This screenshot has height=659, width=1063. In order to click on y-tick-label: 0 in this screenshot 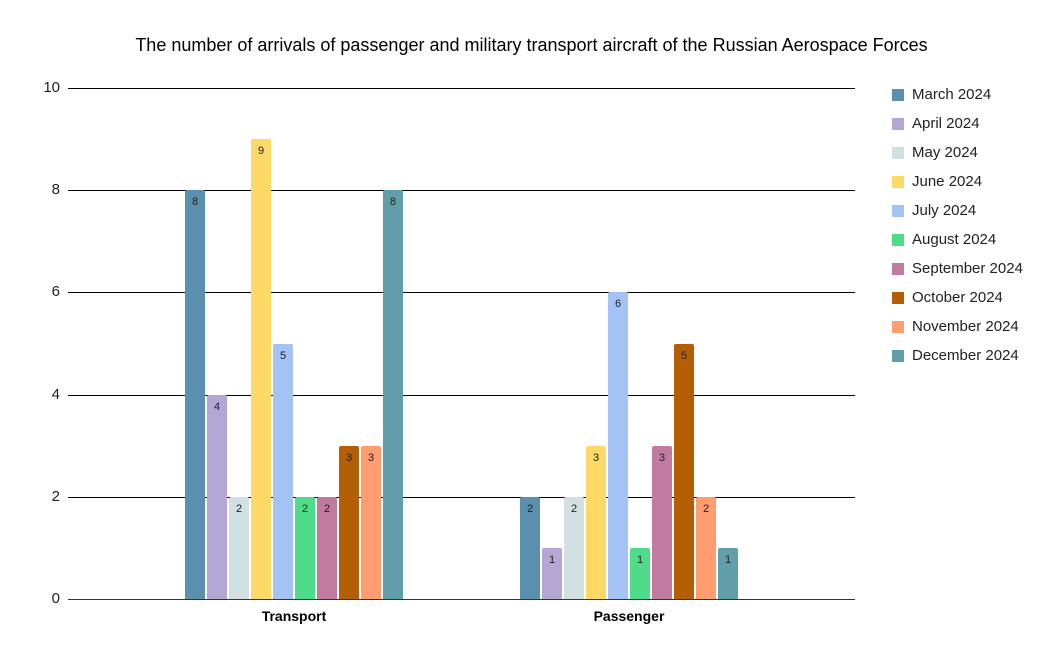, I will do `click(55, 598)`.